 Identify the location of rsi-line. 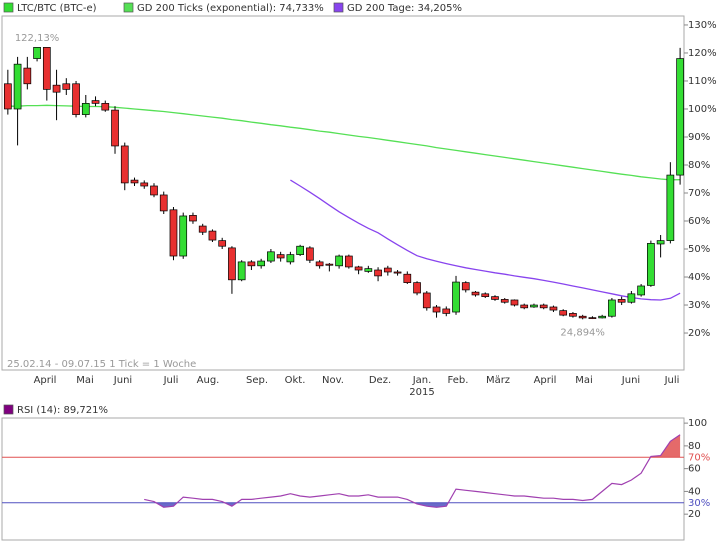
(412, 471).